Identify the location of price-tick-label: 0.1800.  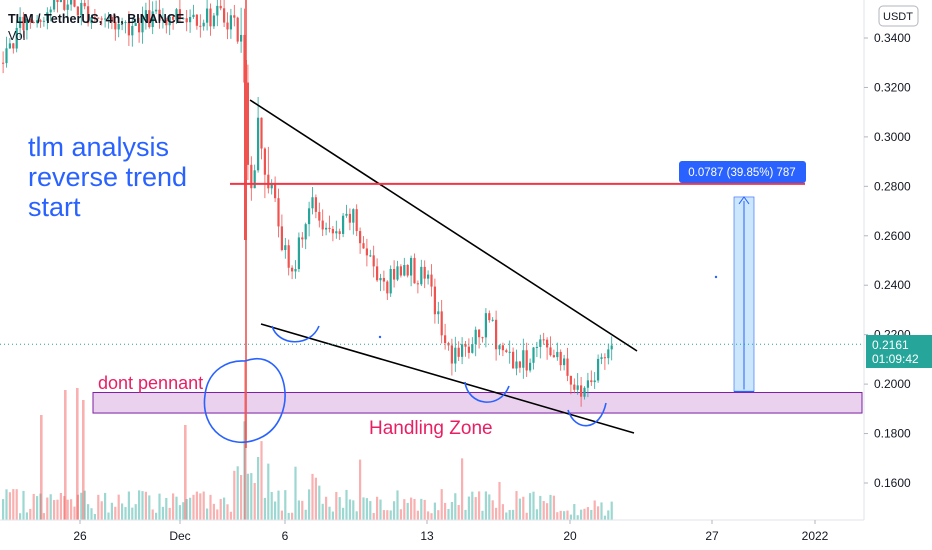
(892, 434).